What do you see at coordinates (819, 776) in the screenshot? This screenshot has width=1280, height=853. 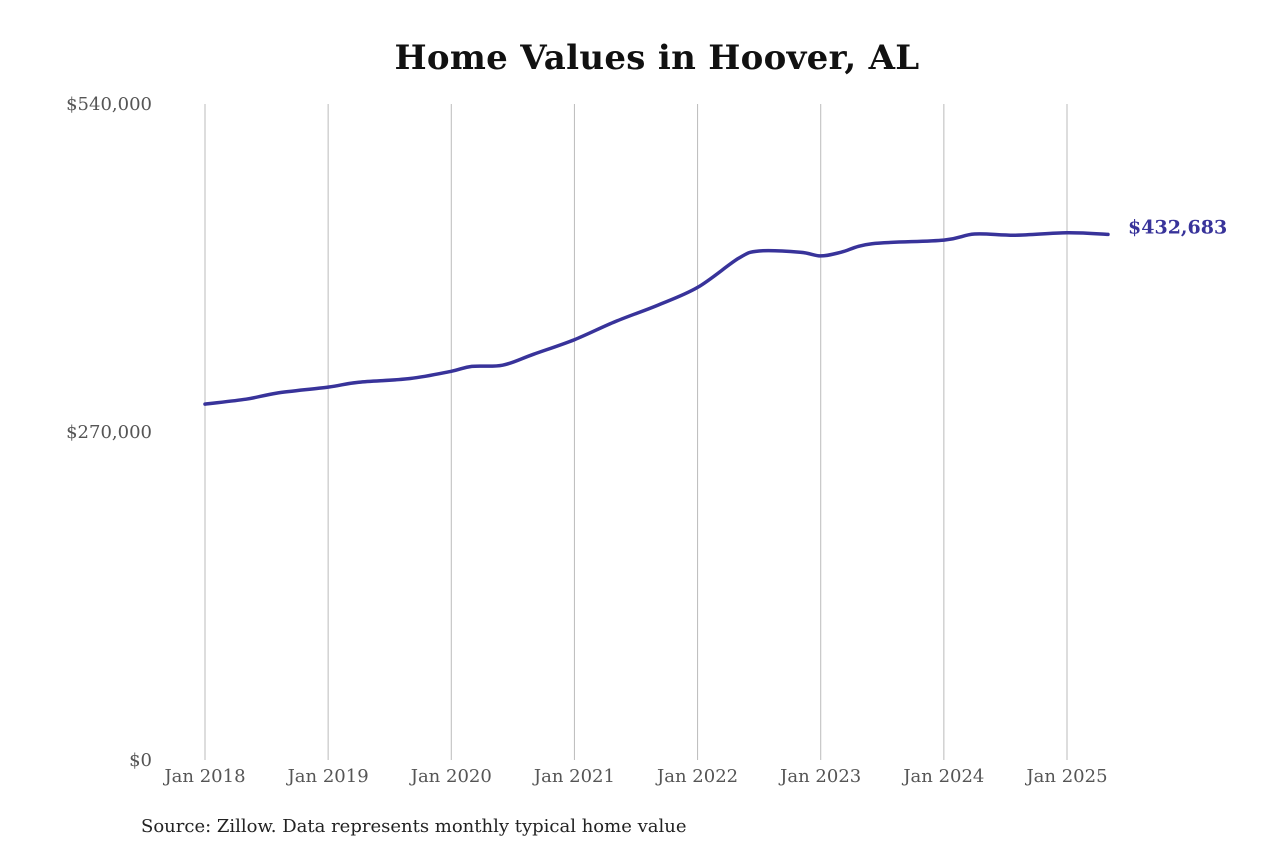 I see `x-tick-label: Jan 2023` at bounding box center [819, 776].